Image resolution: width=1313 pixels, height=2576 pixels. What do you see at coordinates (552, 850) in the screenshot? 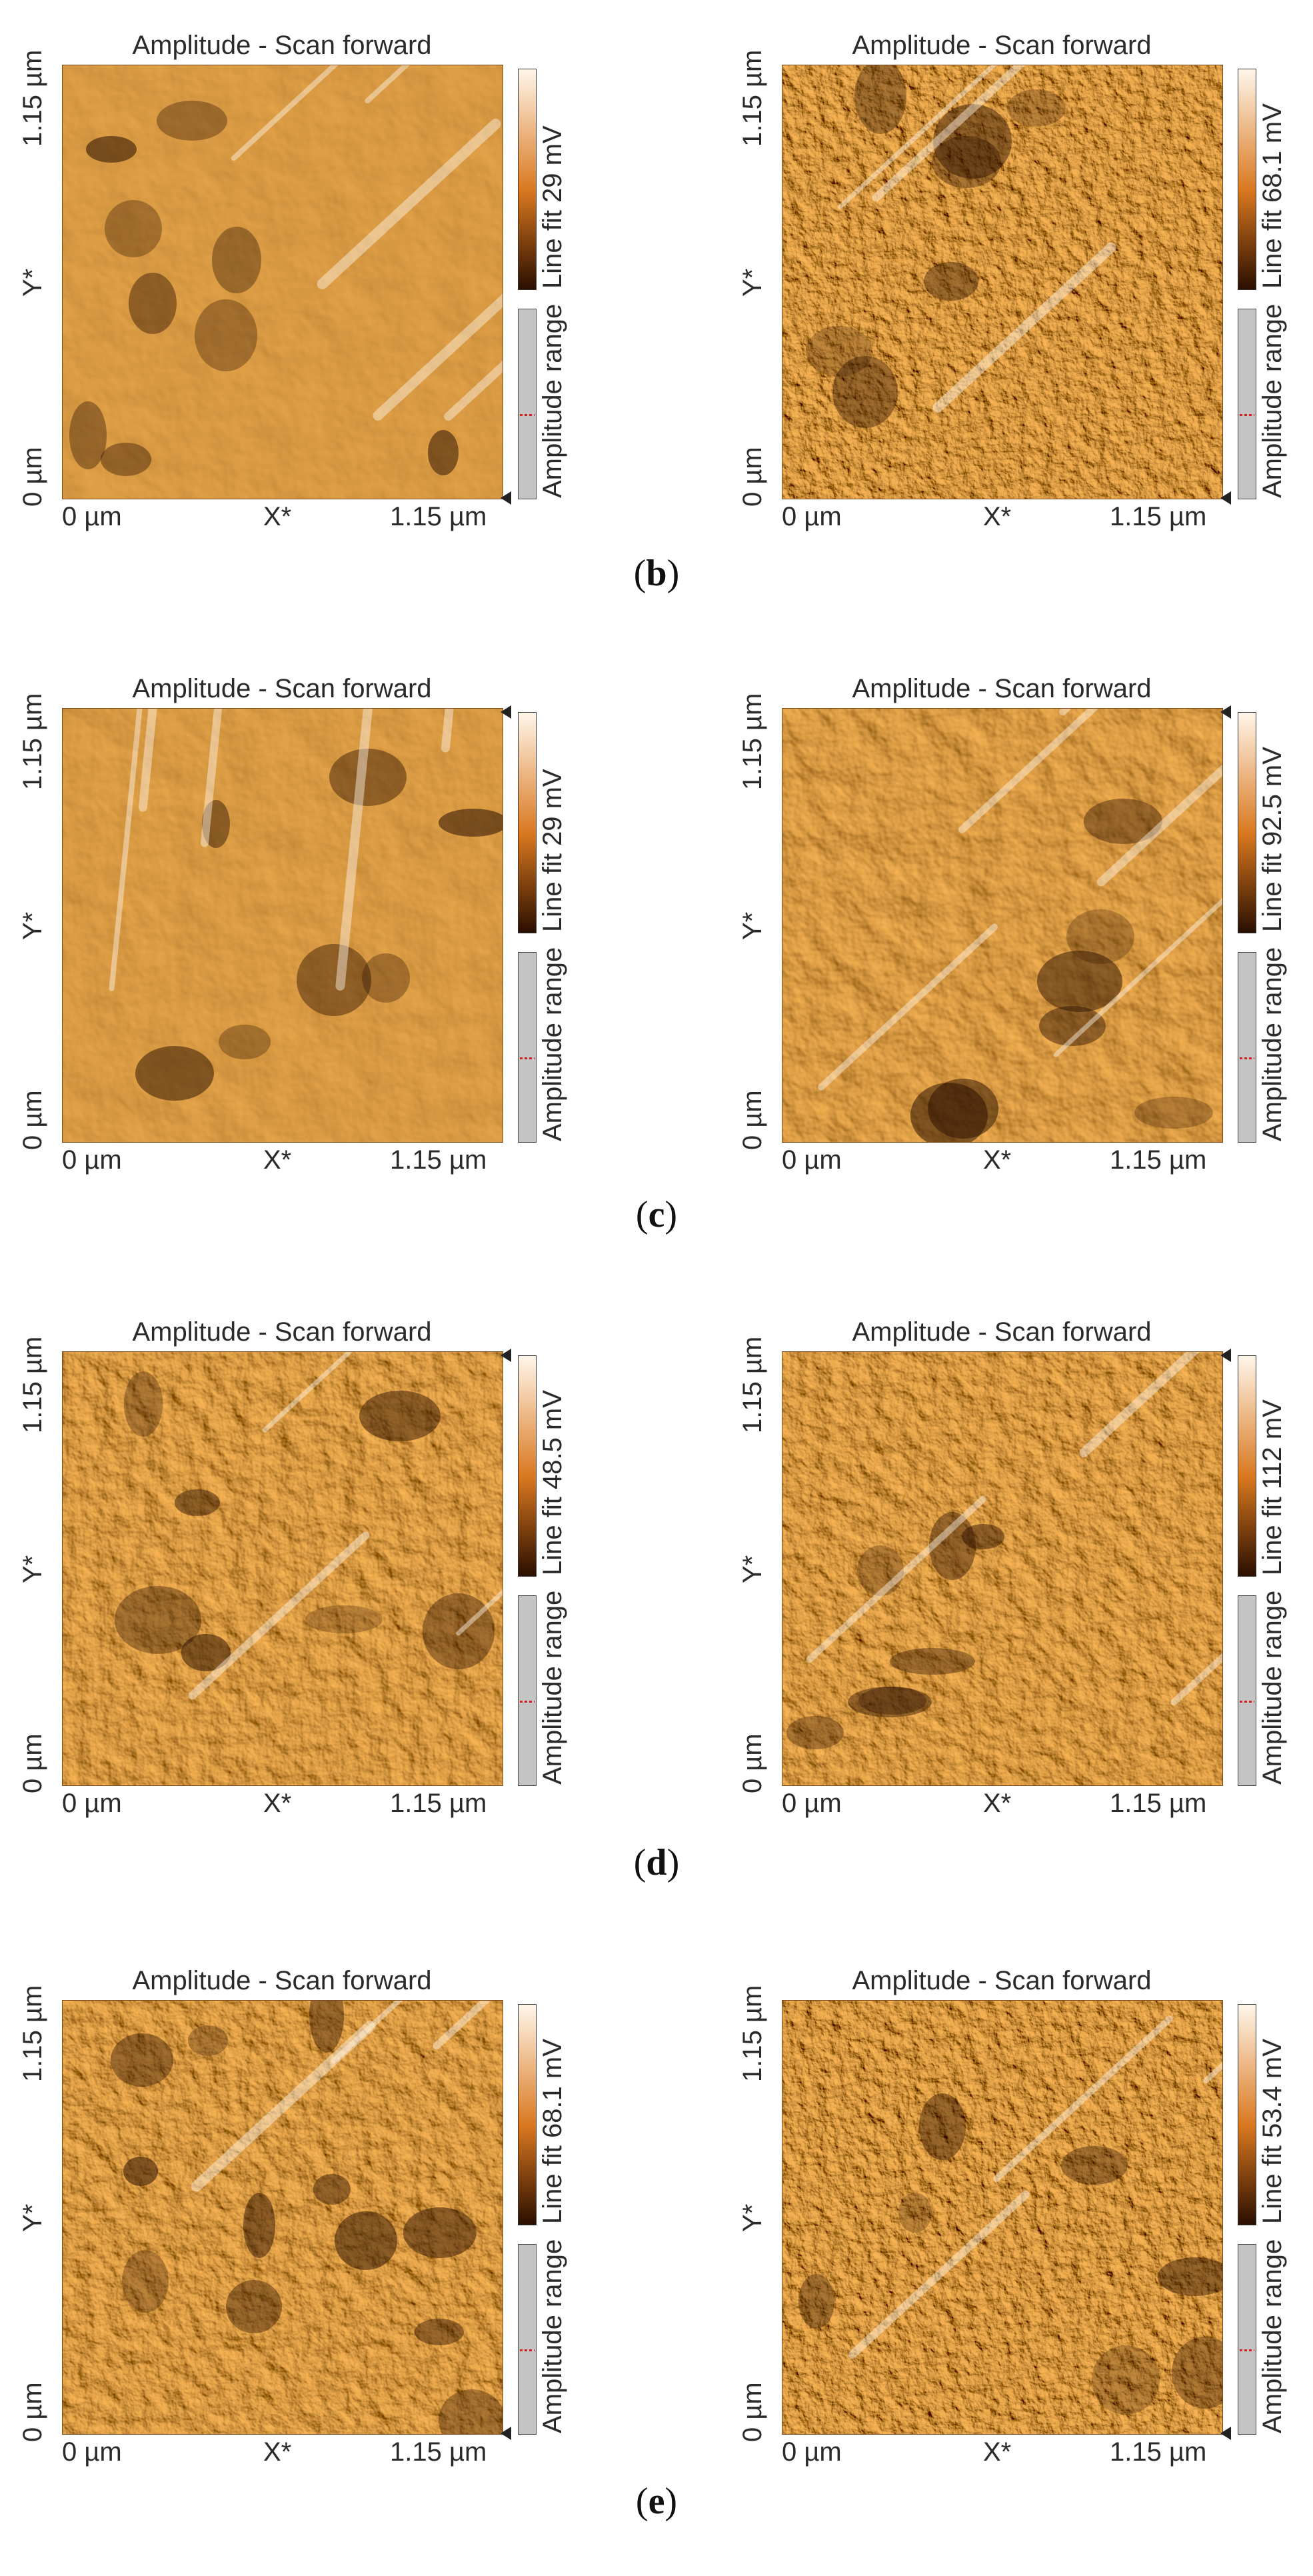
I see `line-fit-label: Line fit 29 mV` at bounding box center [552, 850].